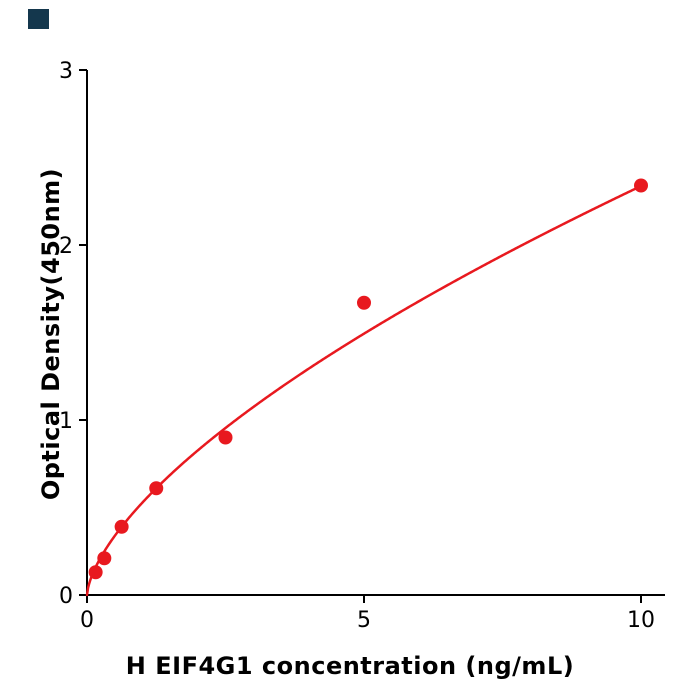 The width and height of the screenshot is (700, 700). I want to click on x-tick-label: 5, so click(364, 620).